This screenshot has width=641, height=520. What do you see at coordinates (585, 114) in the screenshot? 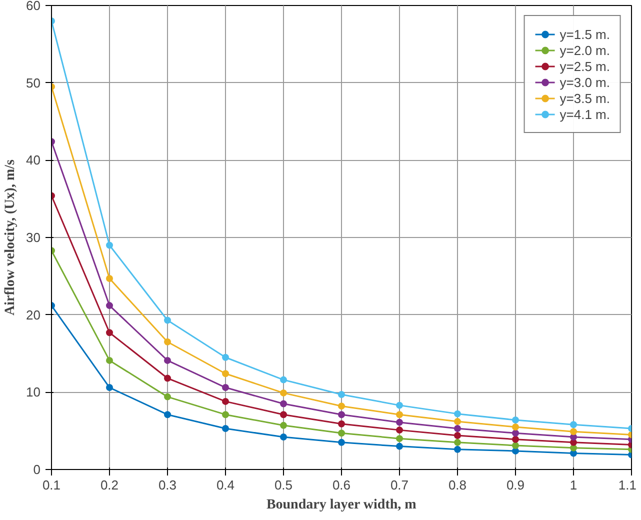
I see `legend-label: y=4.1 m.` at bounding box center [585, 114].